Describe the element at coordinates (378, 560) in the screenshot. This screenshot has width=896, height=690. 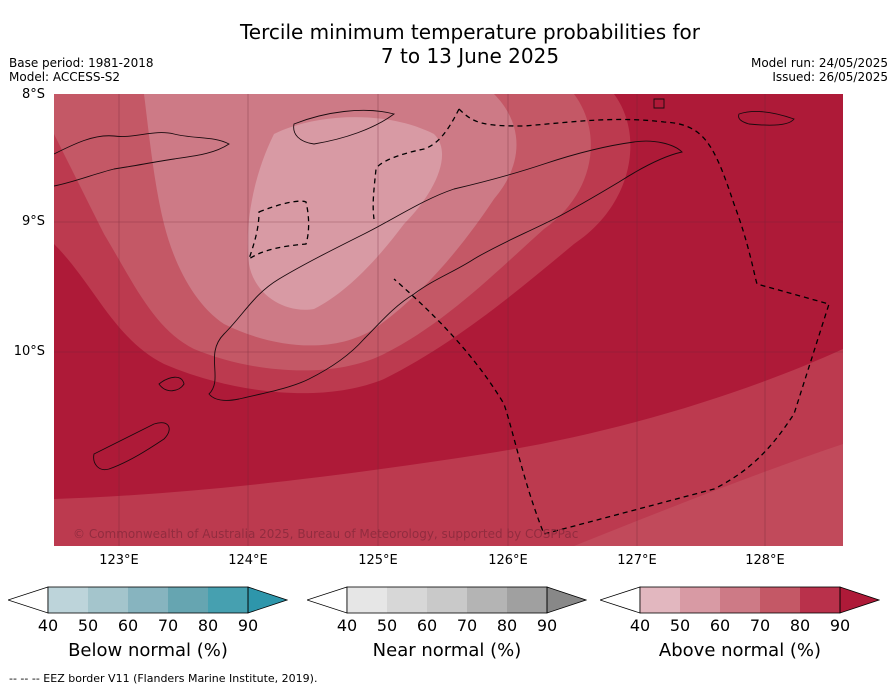
I see `lon-label-125e: 125°E` at that location.